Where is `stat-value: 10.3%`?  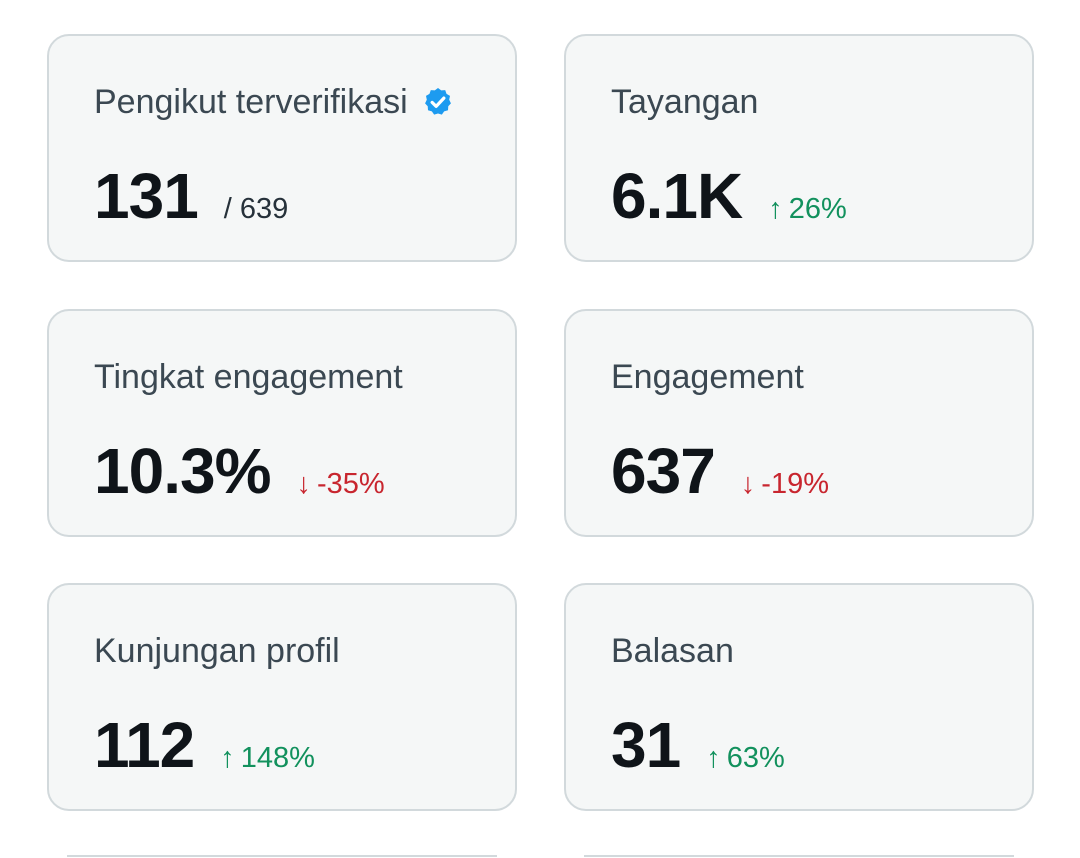
stat-value: 10.3% is located at coordinates (182, 471).